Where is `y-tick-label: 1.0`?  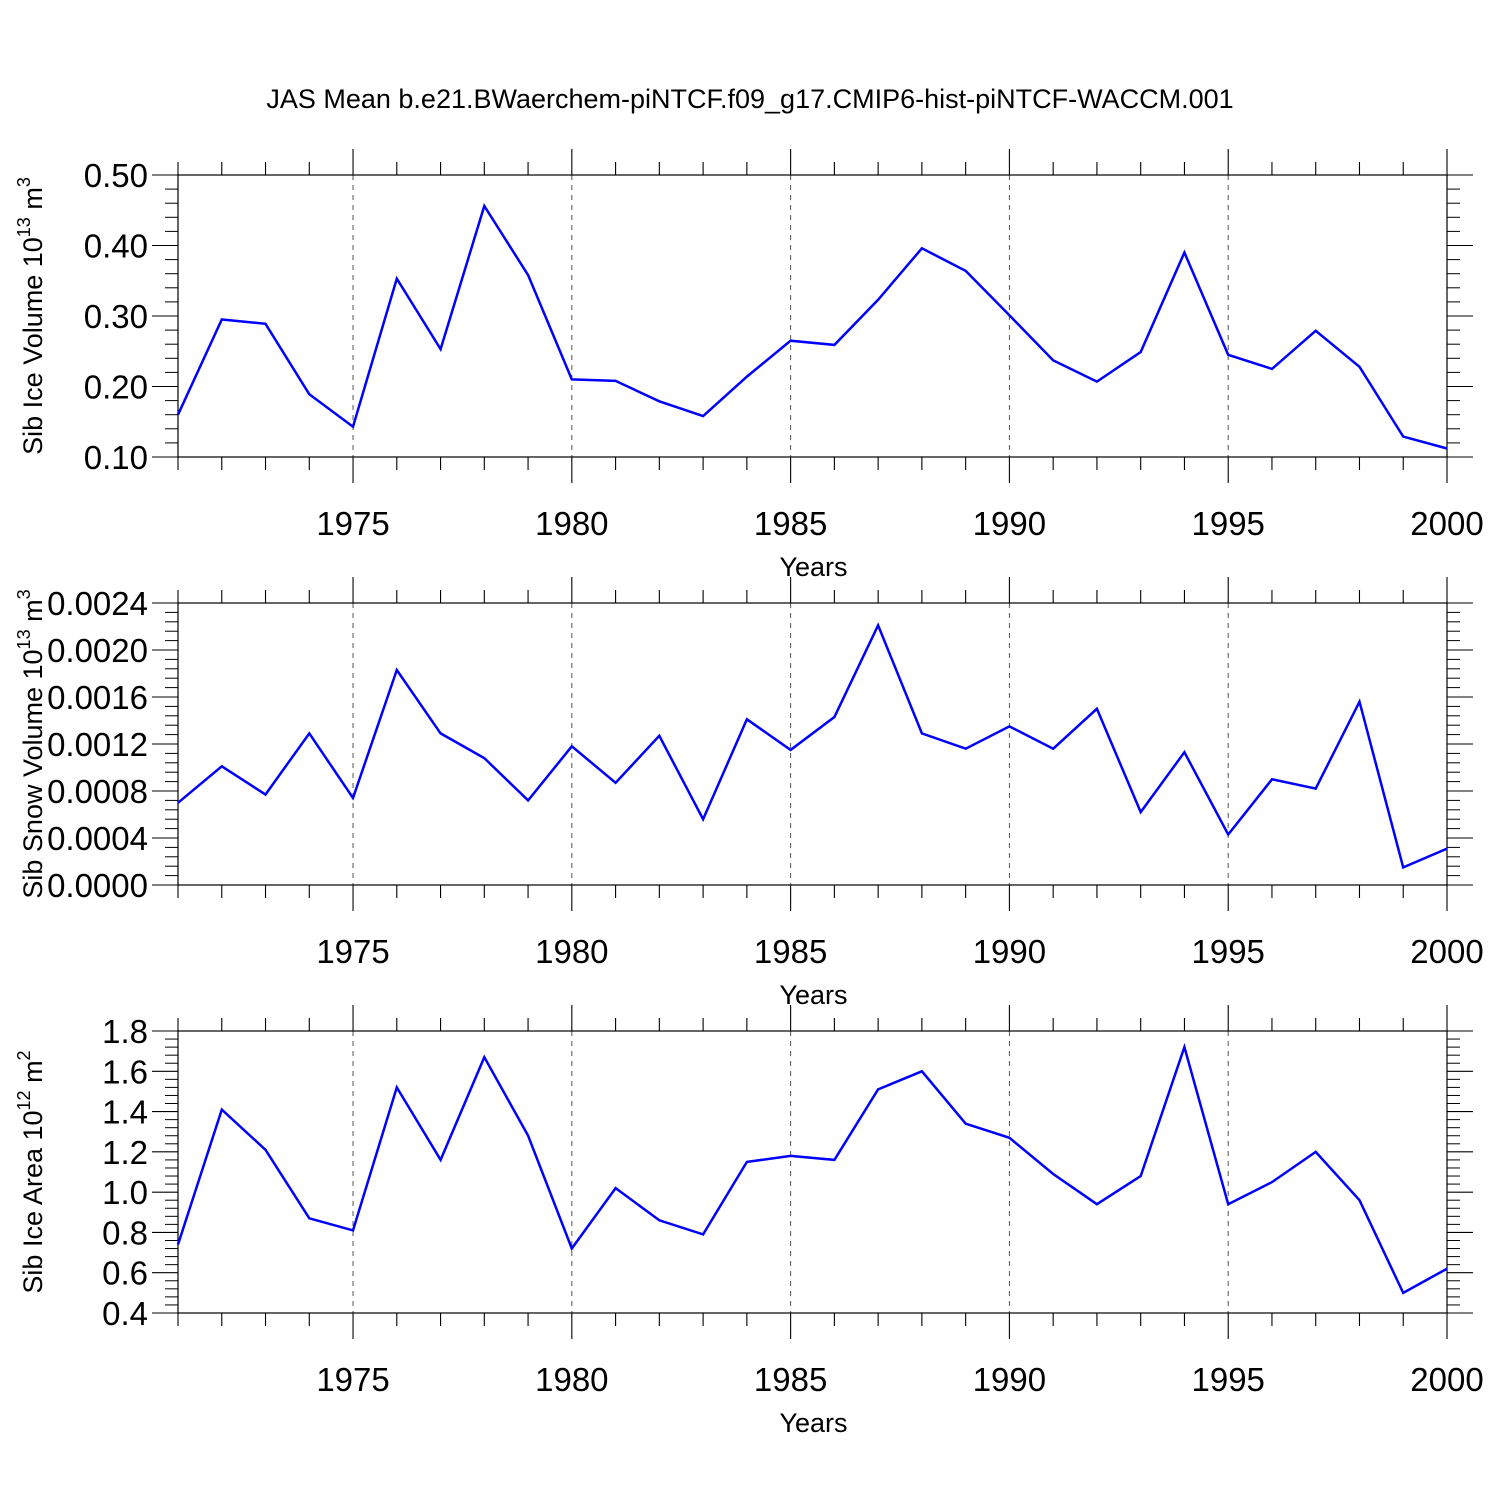
y-tick-label: 1.0 is located at coordinates (125, 1192).